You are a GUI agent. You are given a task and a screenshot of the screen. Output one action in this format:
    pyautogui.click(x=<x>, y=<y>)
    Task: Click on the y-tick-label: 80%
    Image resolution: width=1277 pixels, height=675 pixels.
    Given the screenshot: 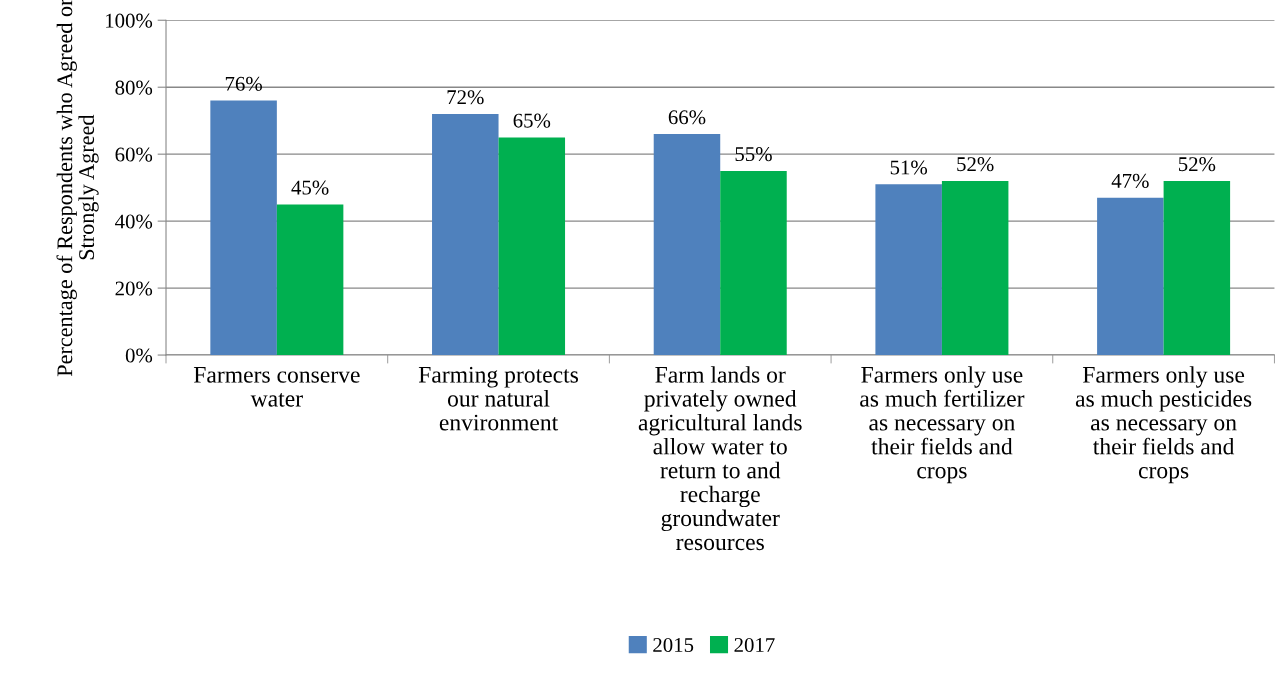 What is the action you would take?
    pyautogui.click(x=134, y=87)
    